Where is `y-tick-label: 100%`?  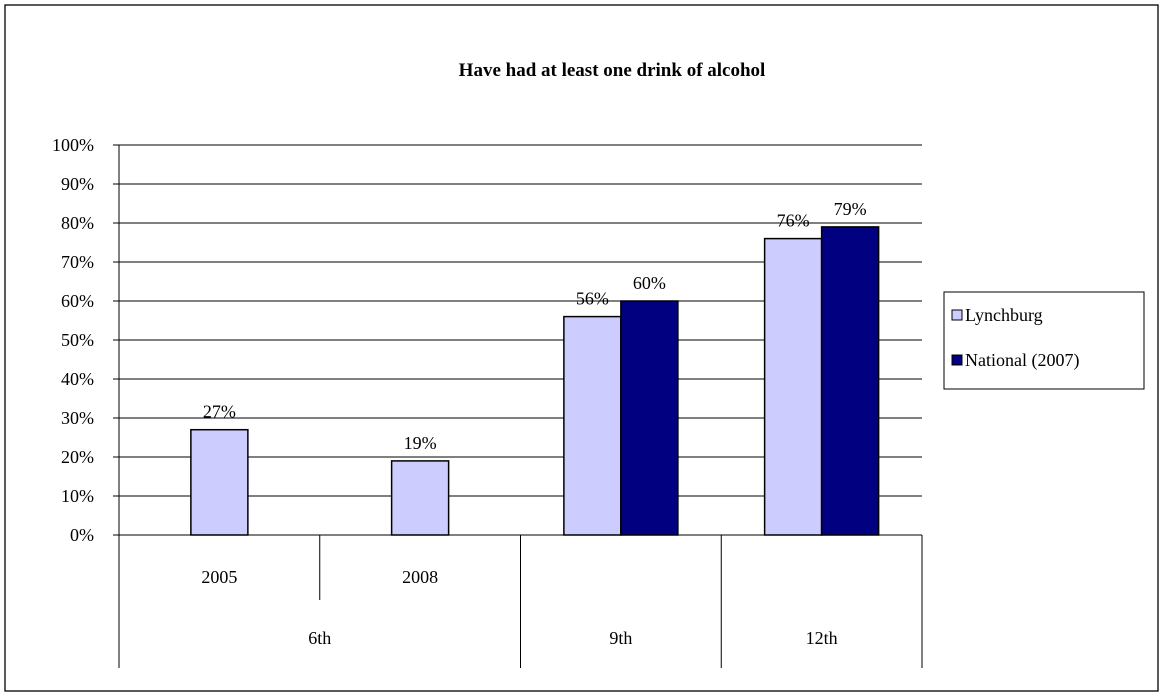
y-tick-label: 100% is located at coordinates (73, 145).